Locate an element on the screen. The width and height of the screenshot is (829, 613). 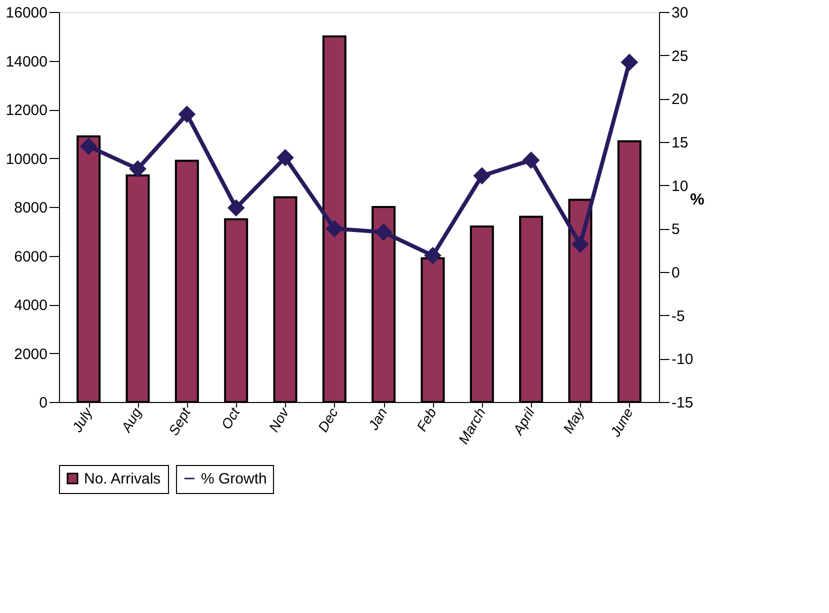
y-tick-label: 10000 is located at coordinates (27, 159).